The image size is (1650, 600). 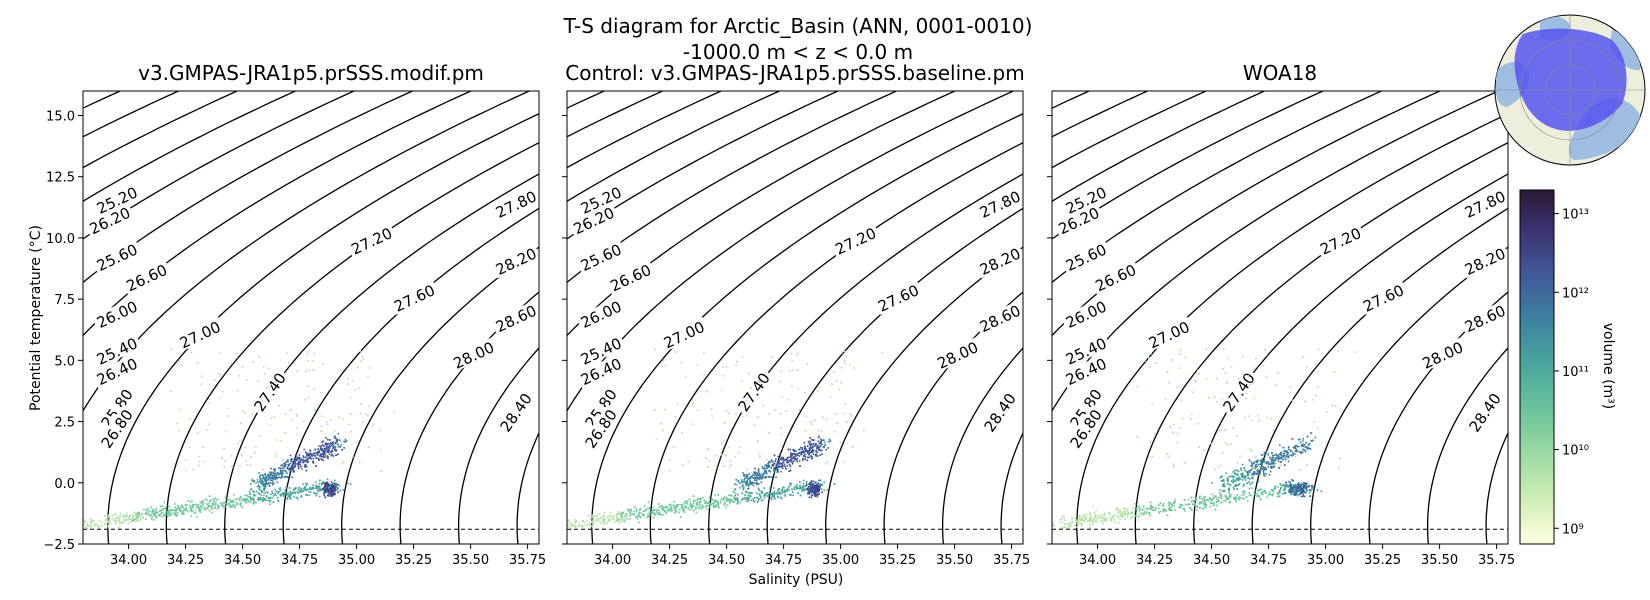 What do you see at coordinates (1625, 50) in the screenshot?
I see `globe-land-europe` at bounding box center [1625, 50].